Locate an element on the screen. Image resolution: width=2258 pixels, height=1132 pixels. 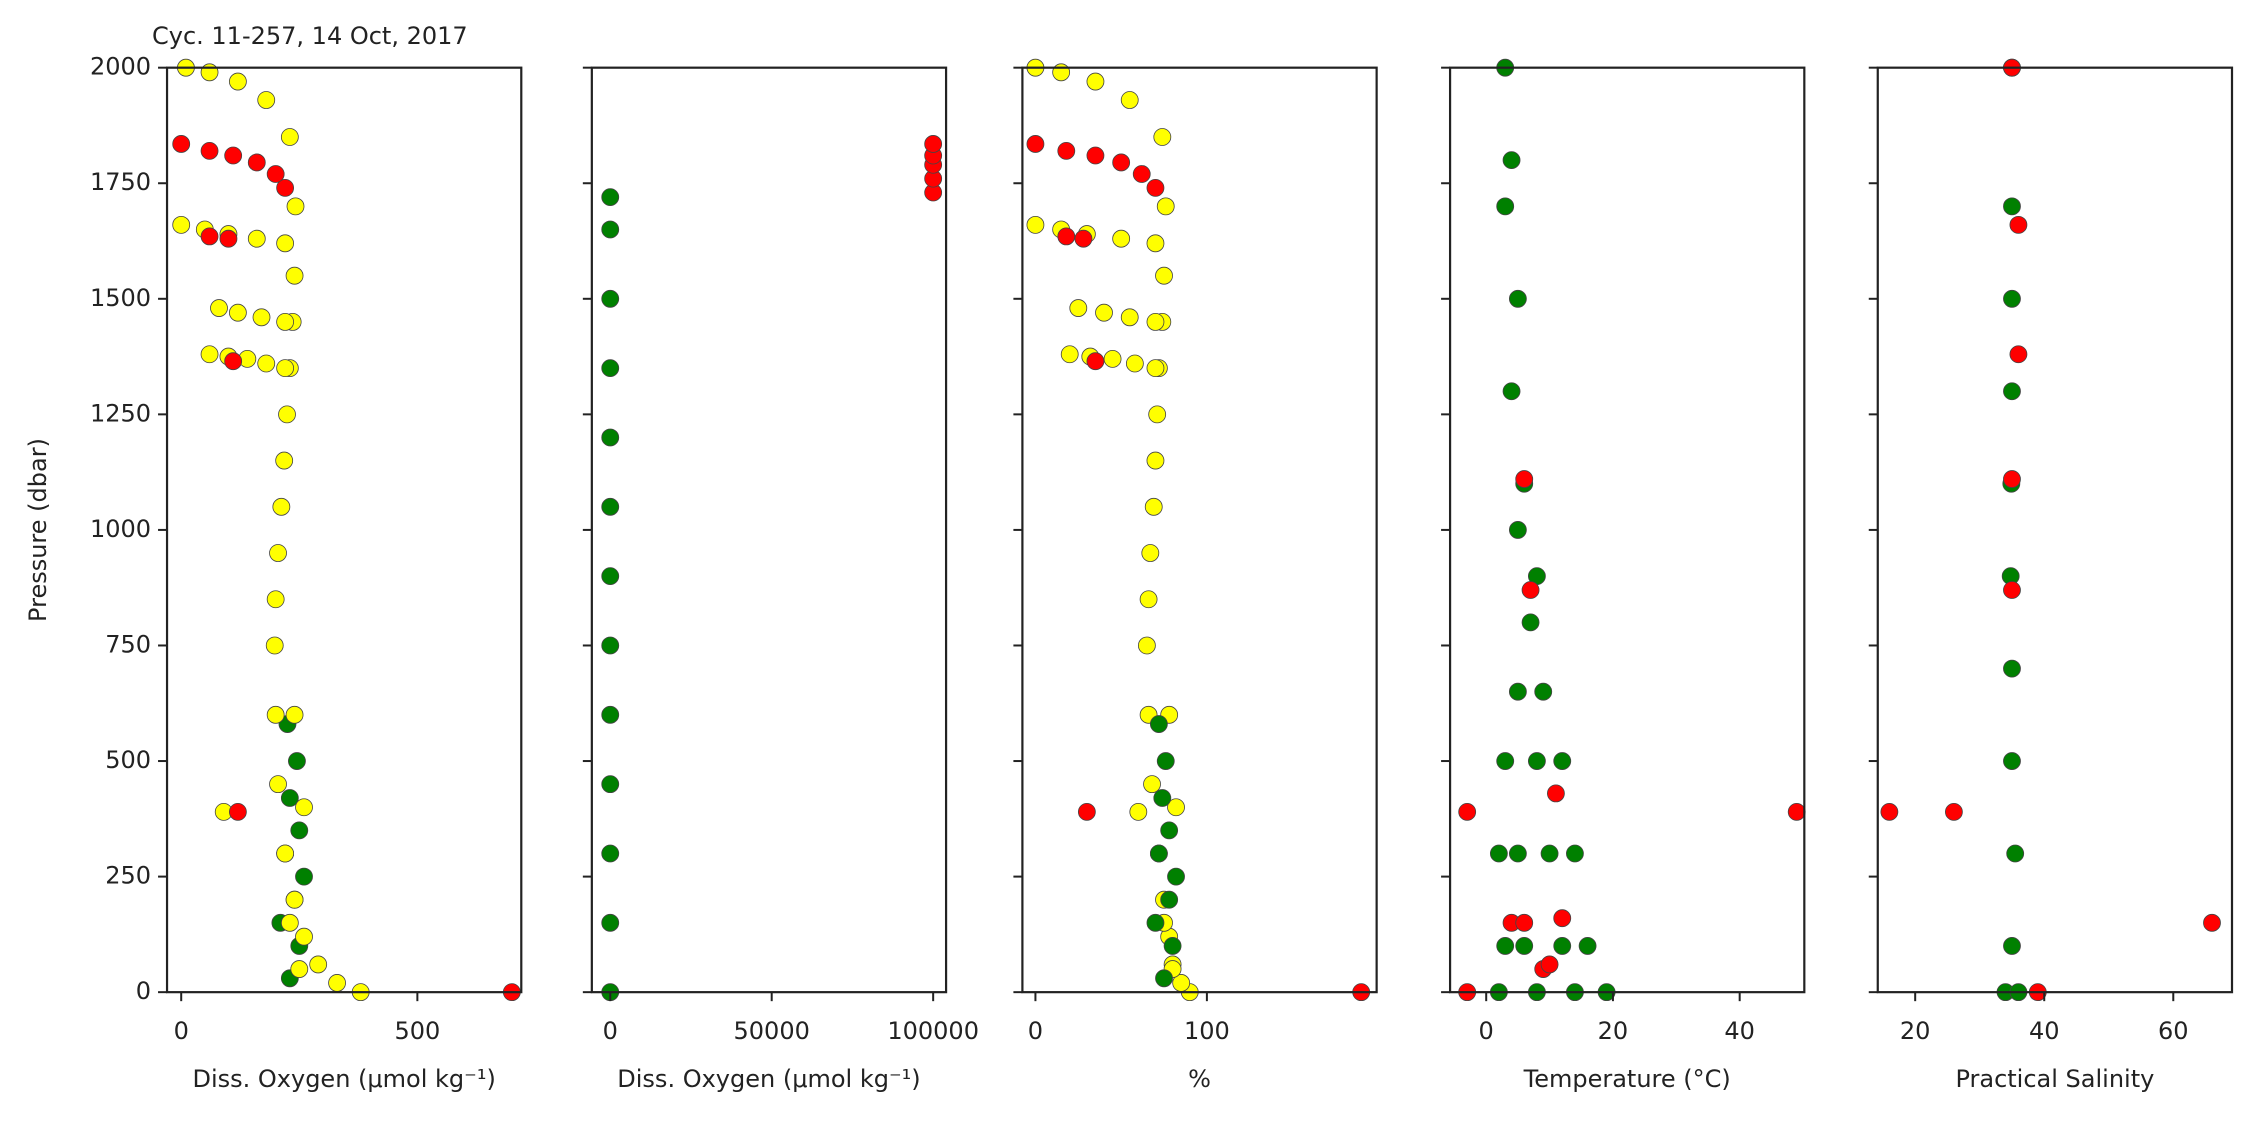
y-tick-label: 1500 is located at coordinates (120, 298).